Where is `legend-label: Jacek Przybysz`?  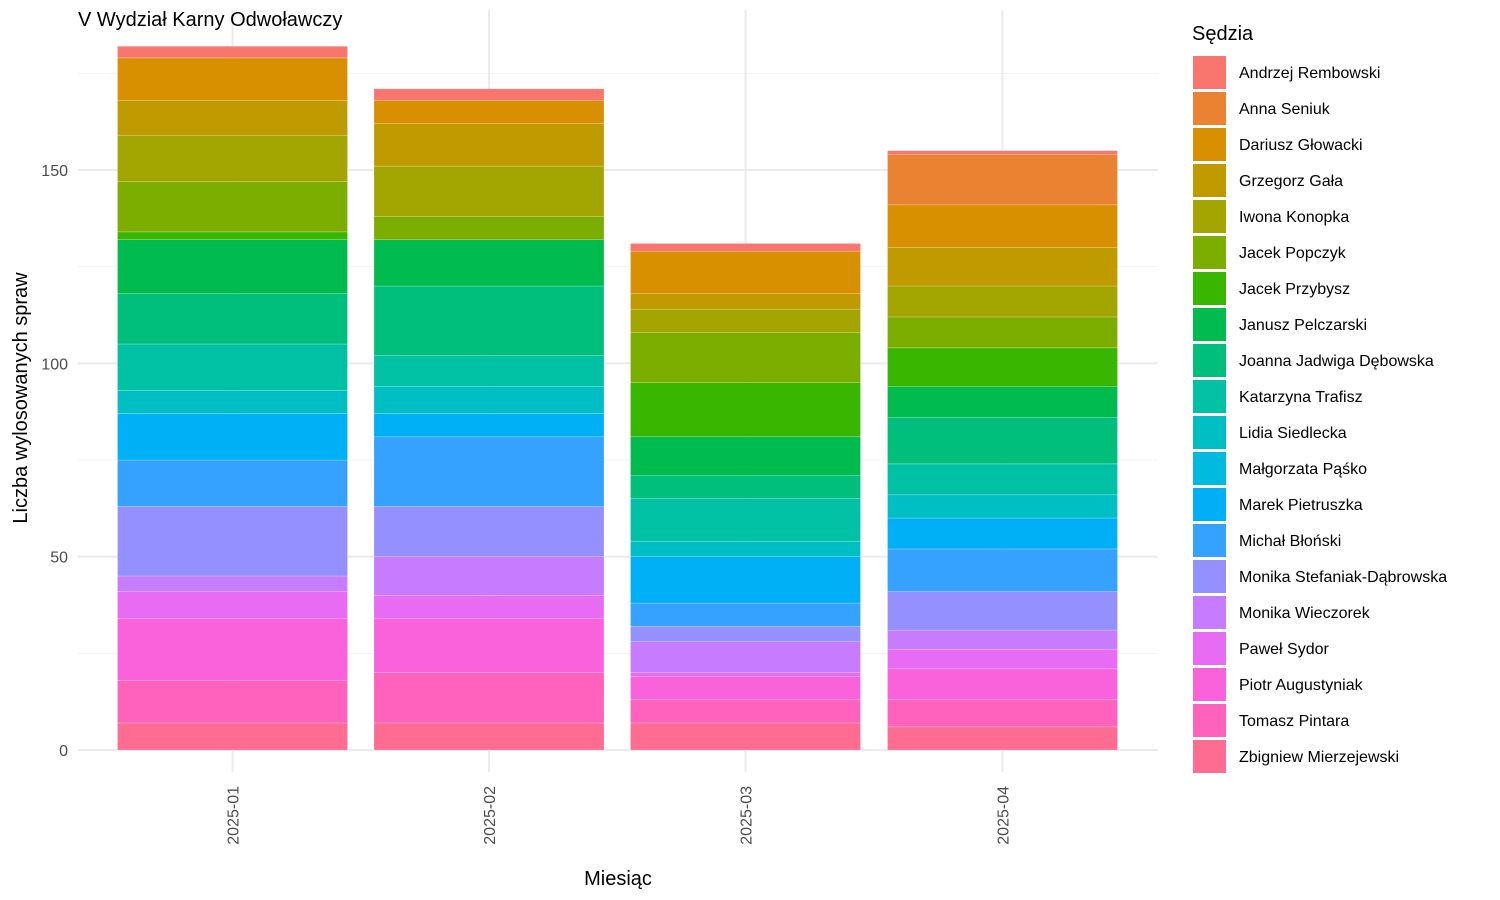 legend-label: Jacek Przybysz is located at coordinates (1294, 289).